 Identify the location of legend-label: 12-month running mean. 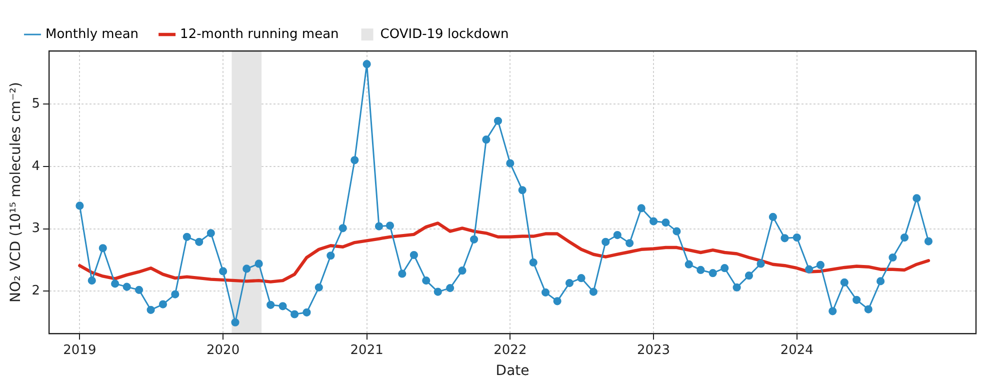
(259, 34).